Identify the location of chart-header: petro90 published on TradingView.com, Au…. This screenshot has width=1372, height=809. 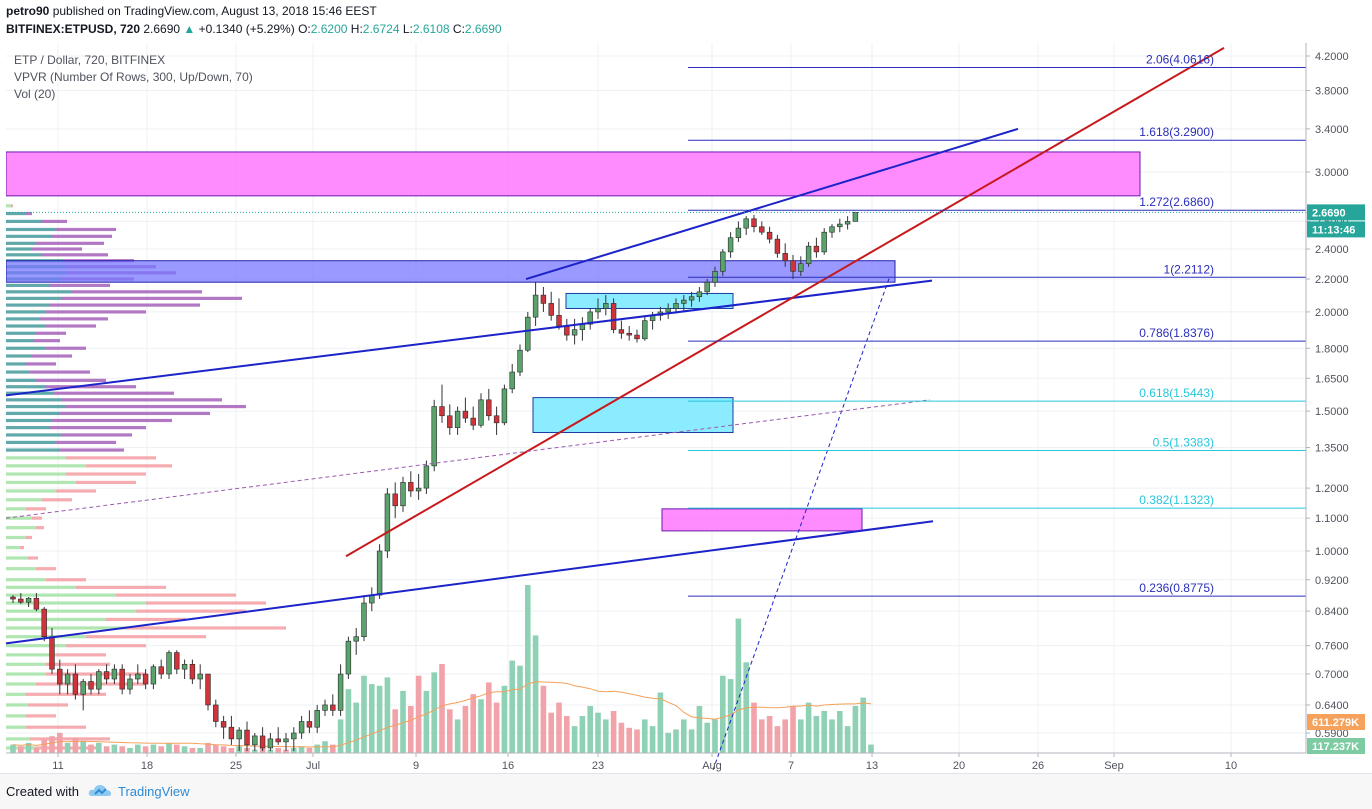
(686, 20).